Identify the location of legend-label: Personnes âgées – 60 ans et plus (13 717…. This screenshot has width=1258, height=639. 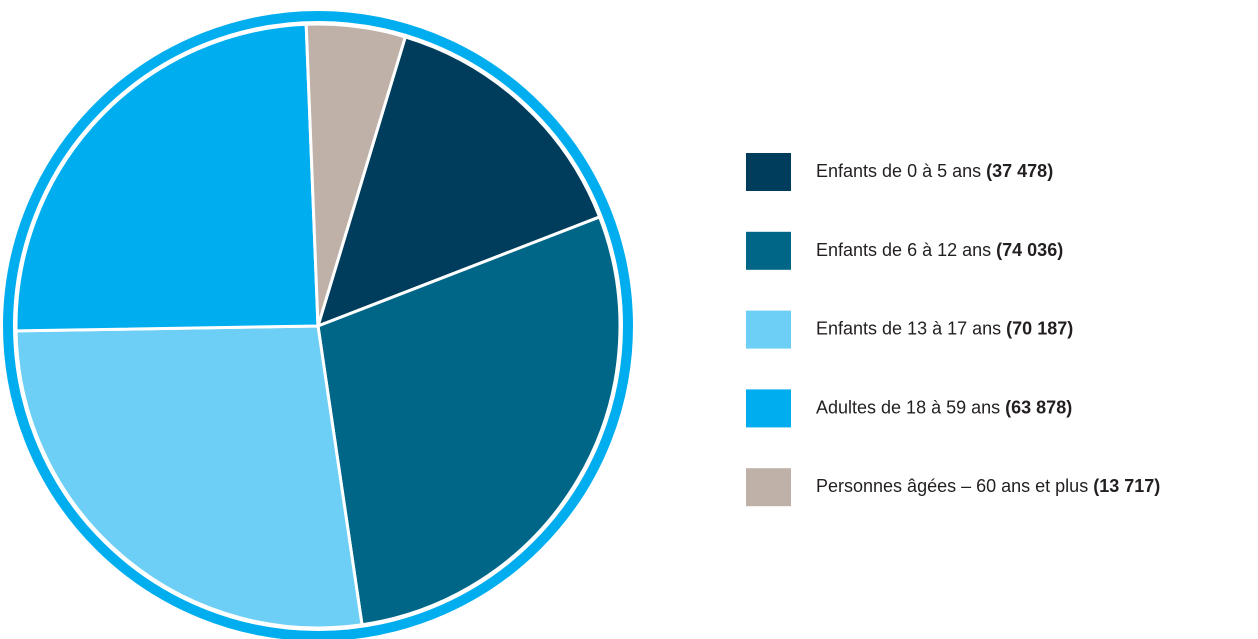
(988, 486).